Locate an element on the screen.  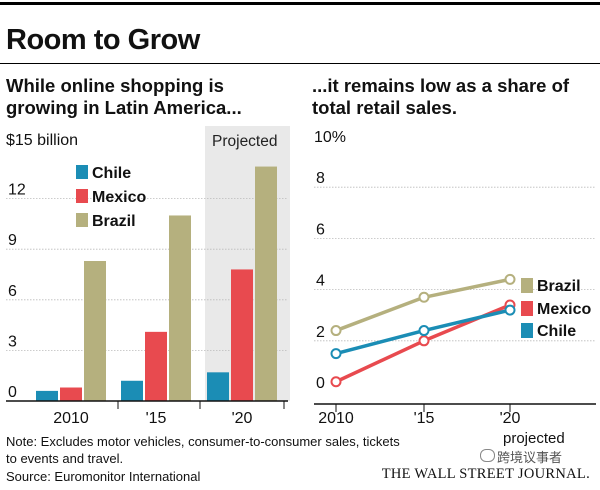
headline: Room to Grow is located at coordinates (103, 40).